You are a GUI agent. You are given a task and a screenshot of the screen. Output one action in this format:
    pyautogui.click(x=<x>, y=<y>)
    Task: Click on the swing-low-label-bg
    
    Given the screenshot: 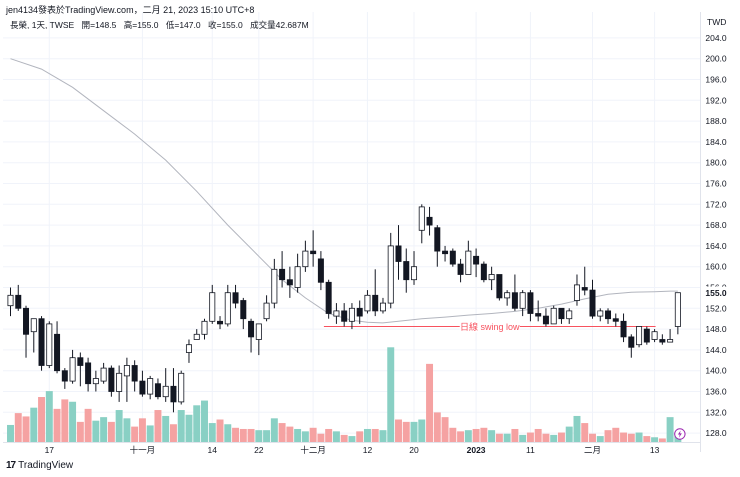 What is the action you would take?
    pyautogui.click(x=489, y=326)
    